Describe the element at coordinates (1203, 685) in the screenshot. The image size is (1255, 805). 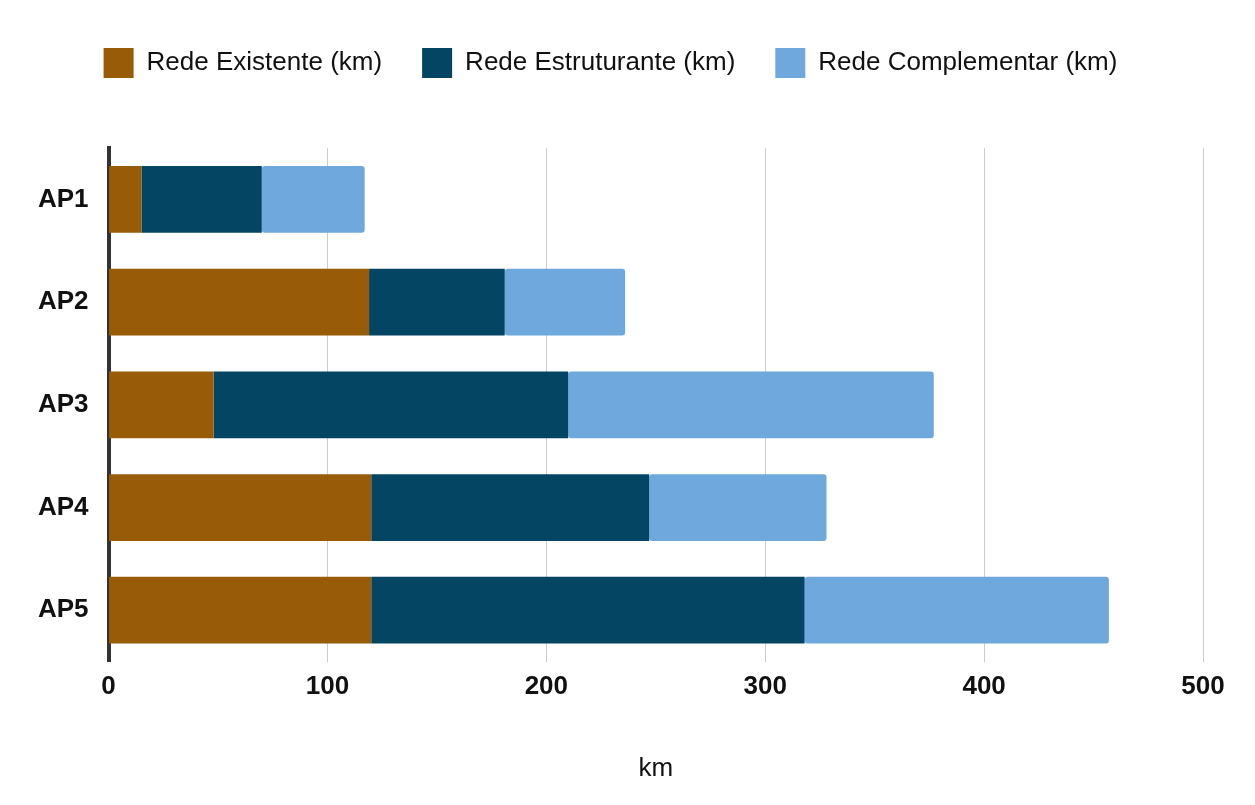
I see `x-tick-label: 500` at that location.